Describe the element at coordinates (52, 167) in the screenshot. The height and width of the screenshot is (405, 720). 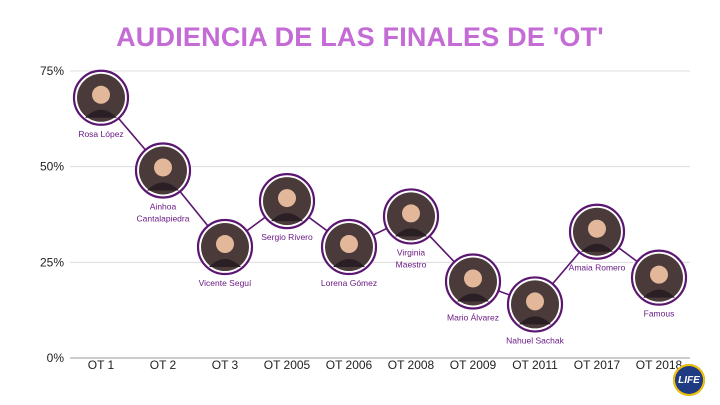
I see `y-tick-label: 50%` at that location.